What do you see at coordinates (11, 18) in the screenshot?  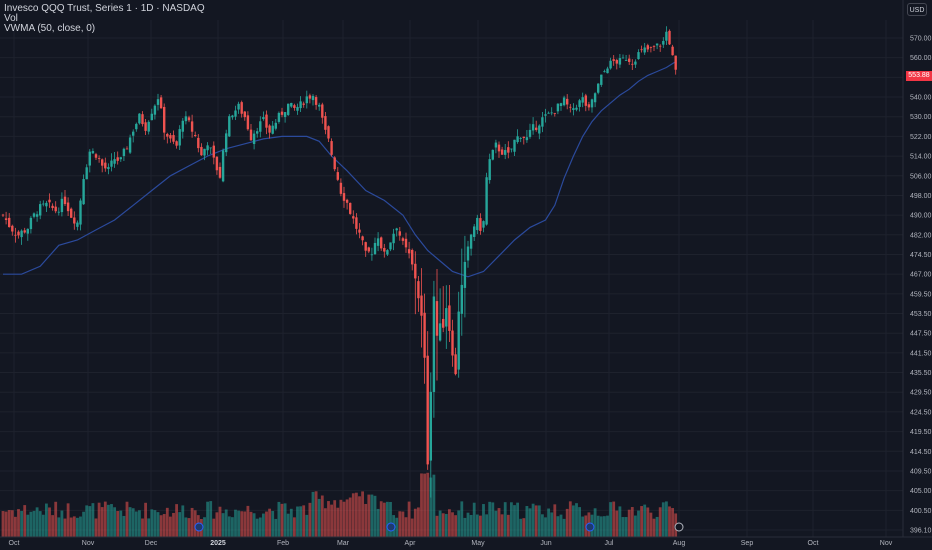 I see `volume-legend: Vol` at bounding box center [11, 18].